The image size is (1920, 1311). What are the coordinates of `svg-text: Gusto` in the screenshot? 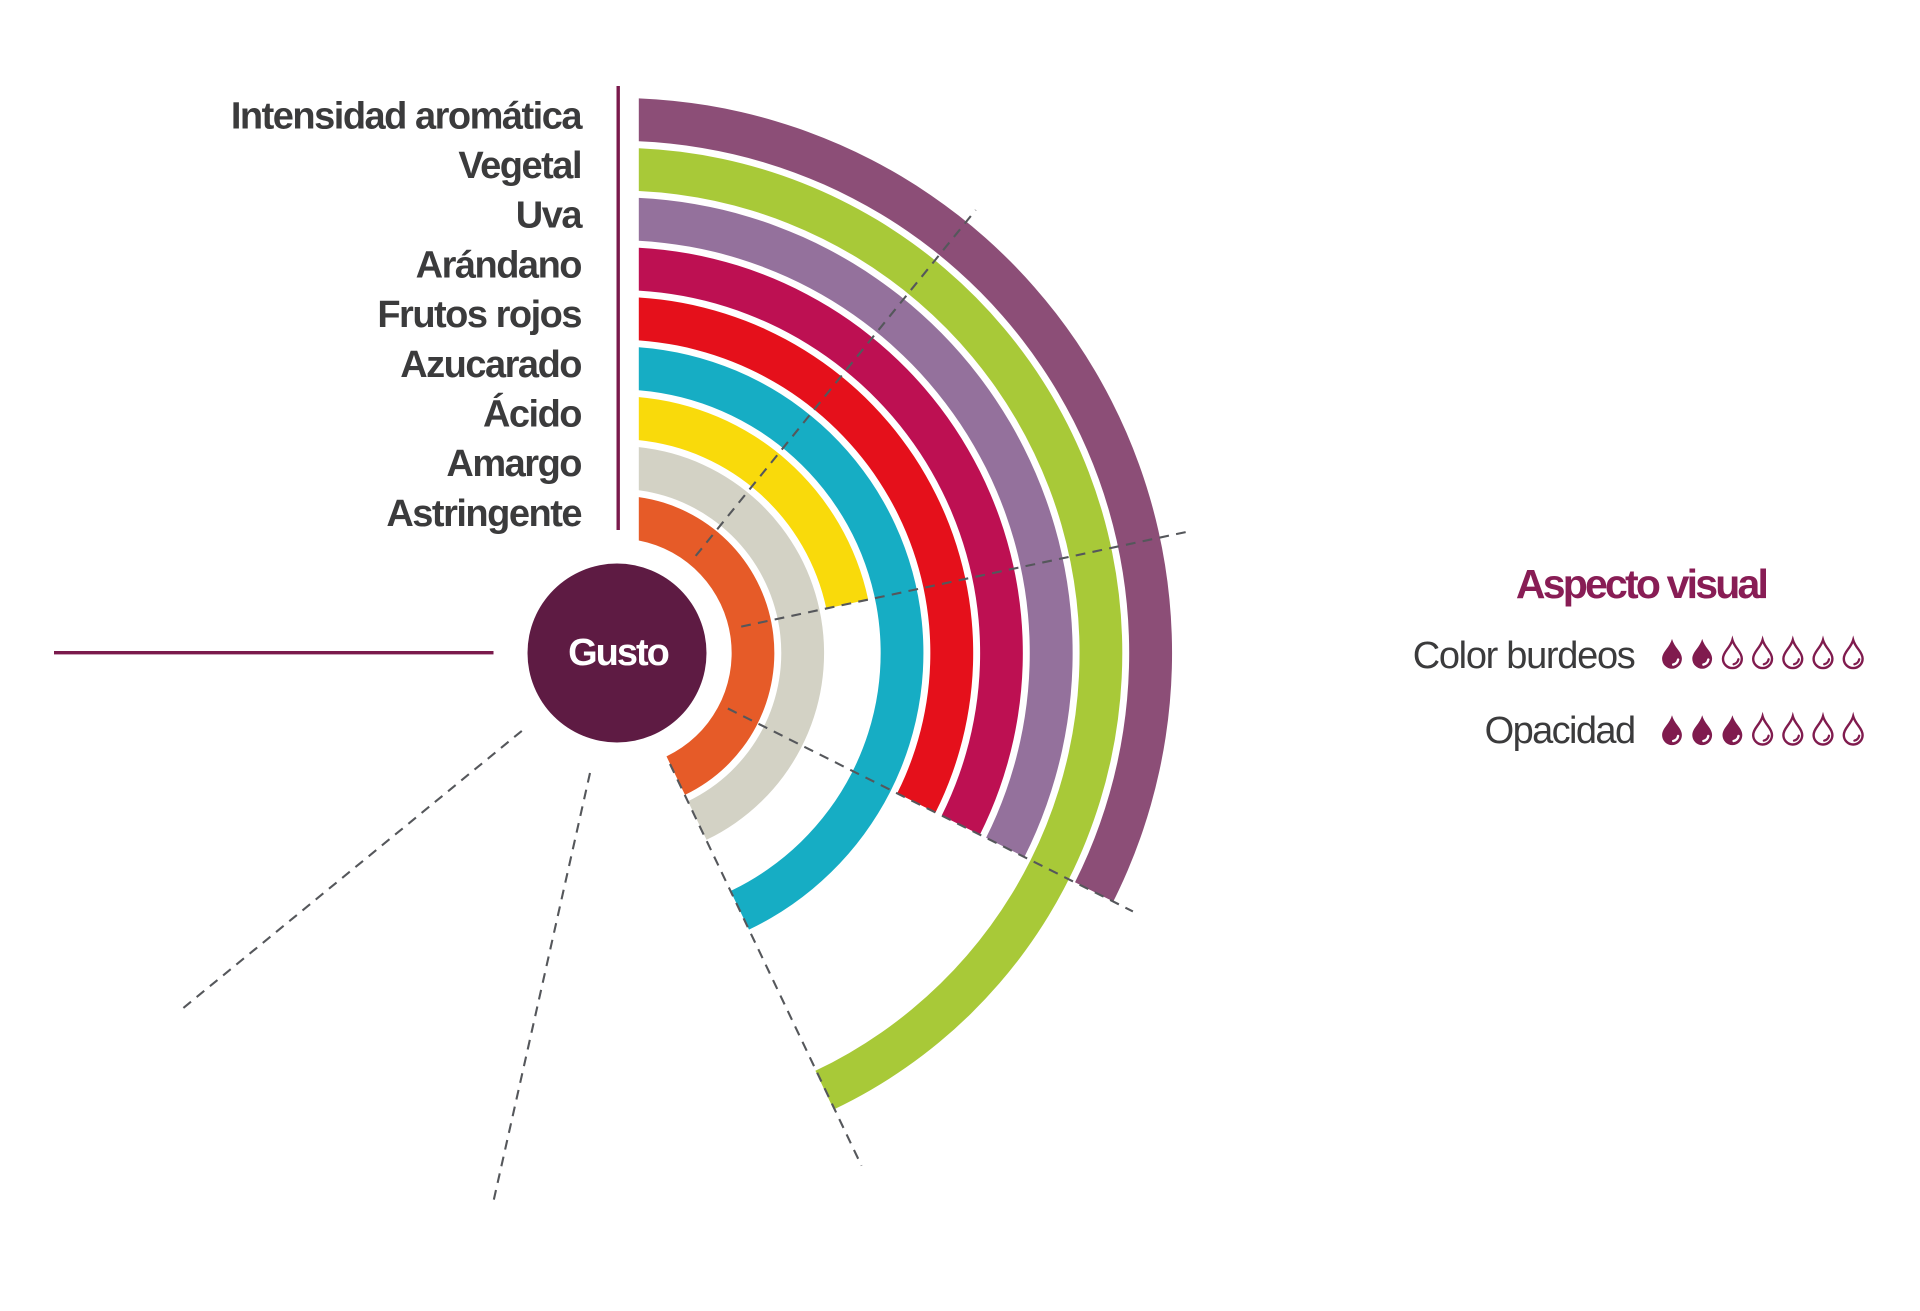 It's located at (618, 653).